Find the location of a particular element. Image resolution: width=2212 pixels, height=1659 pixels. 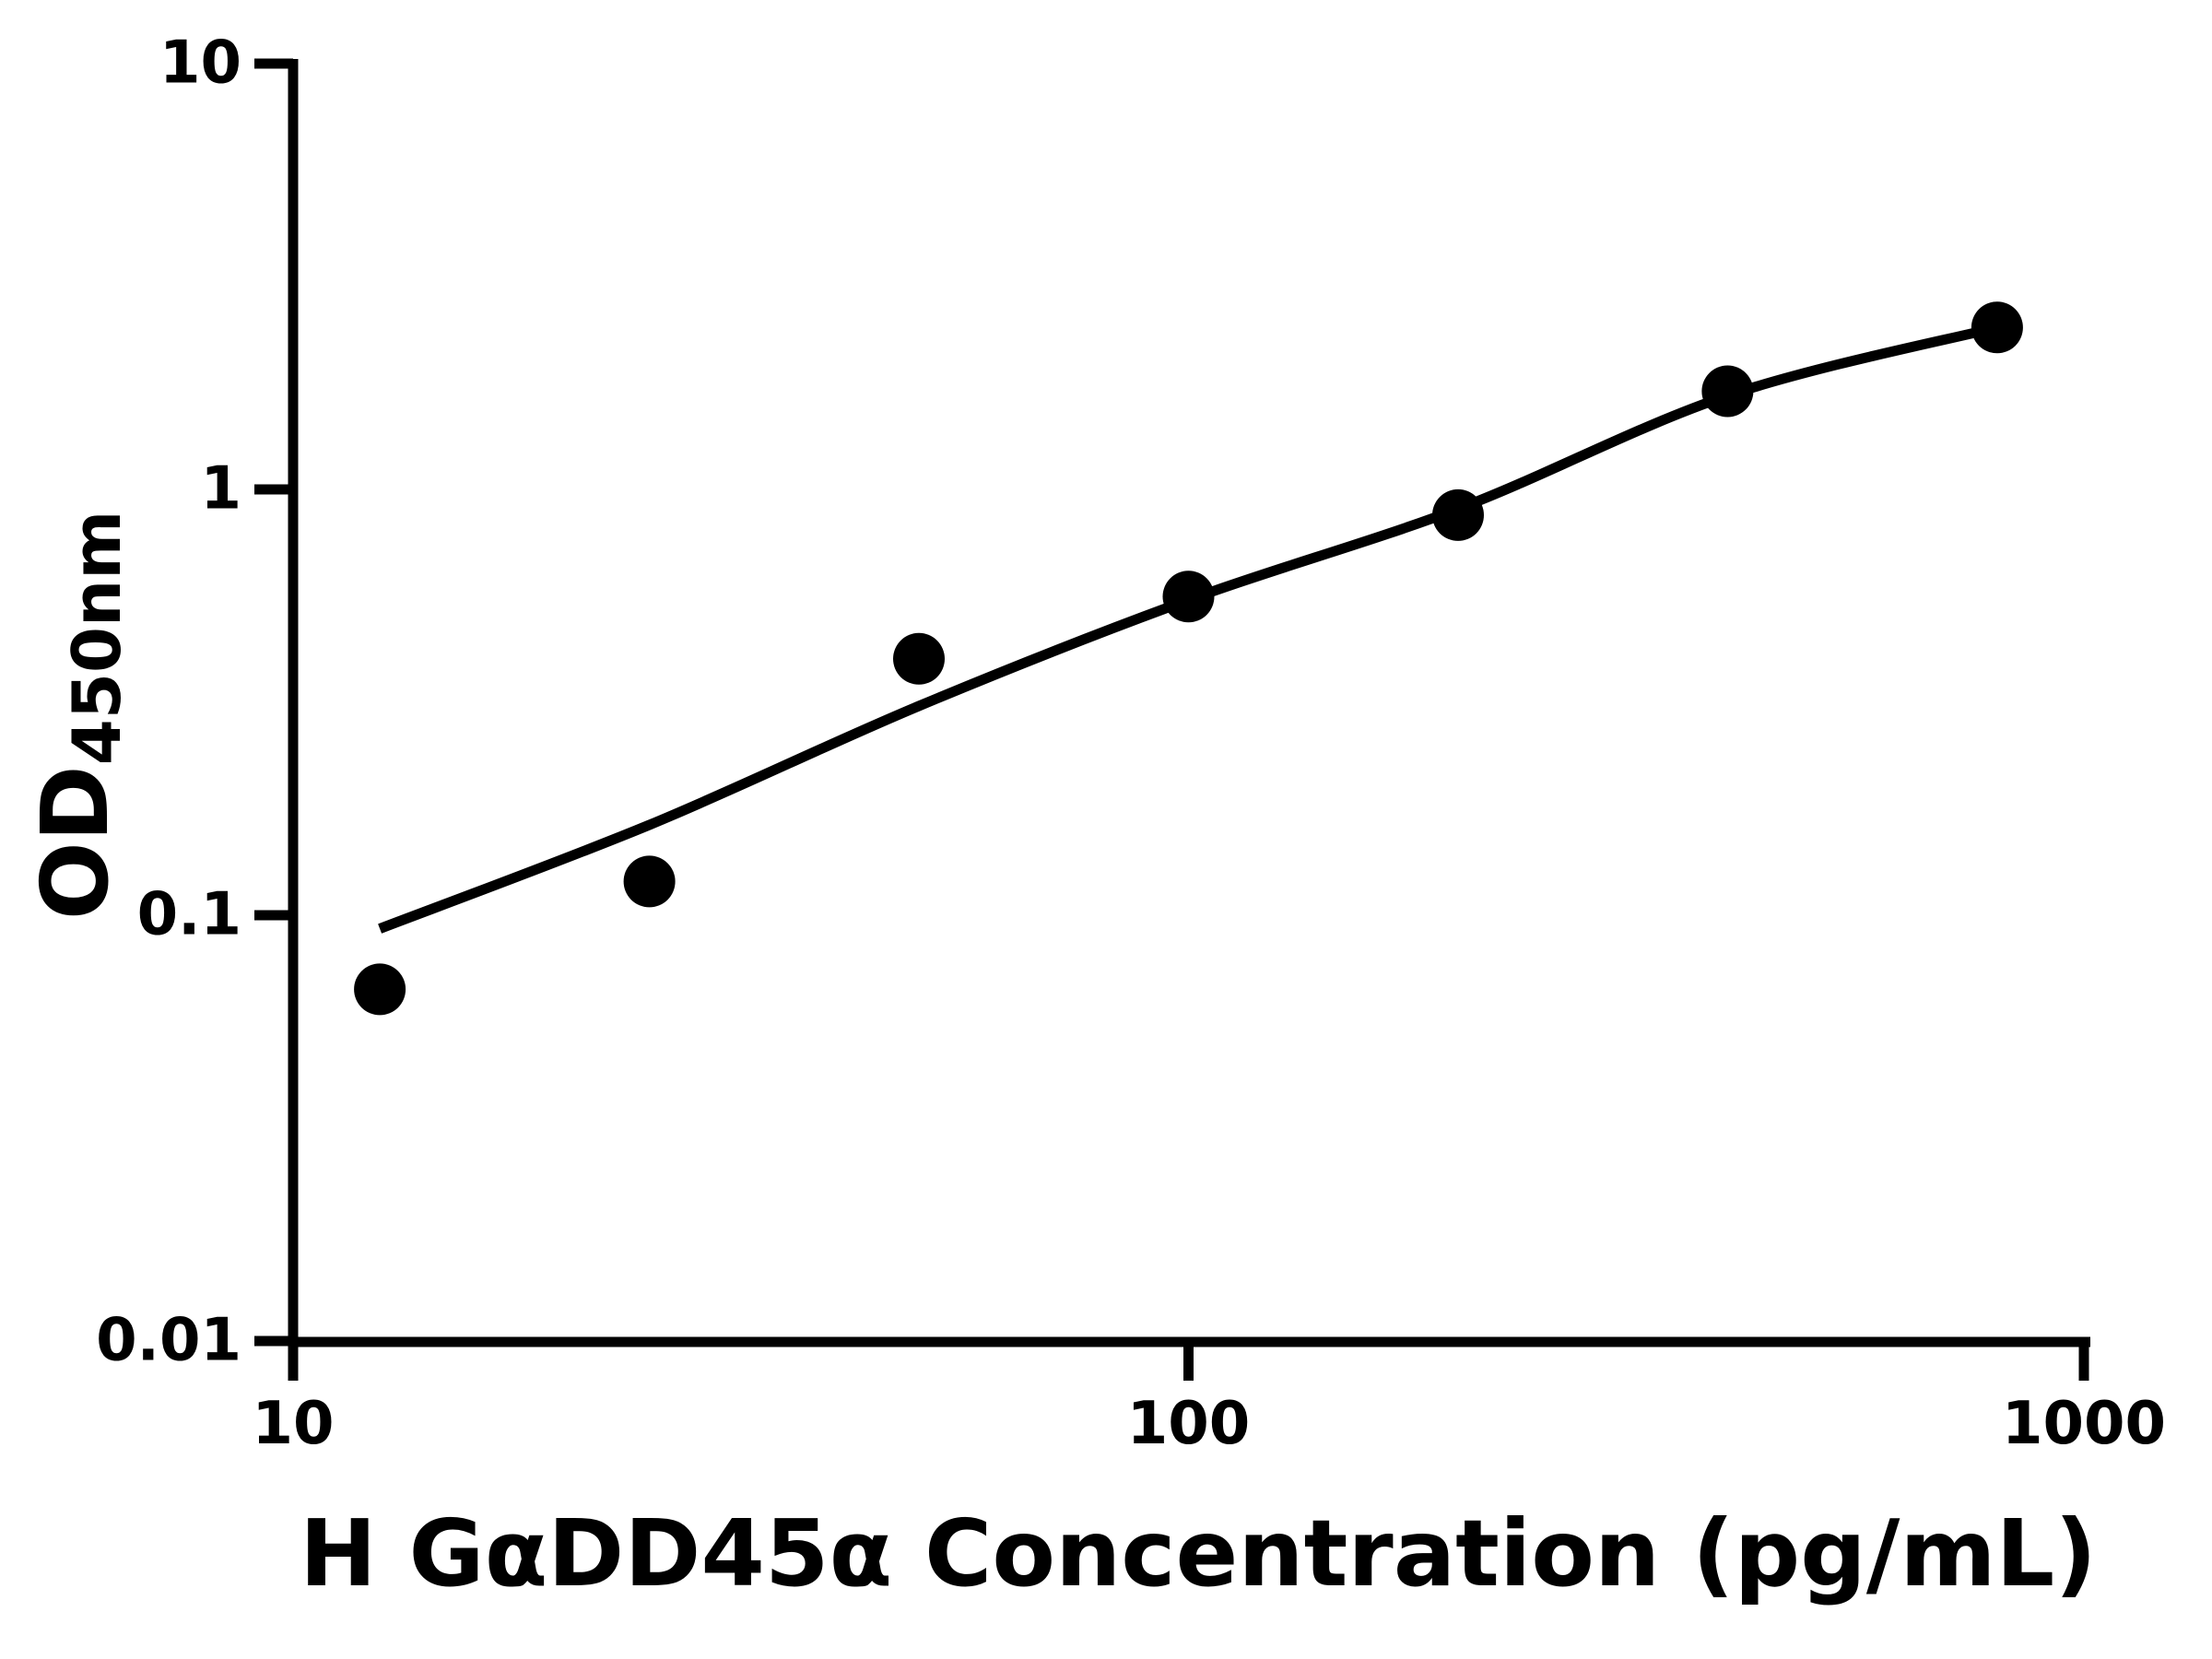

y-tick-label-0.01: 0.01 is located at coordinates (168, 1340).